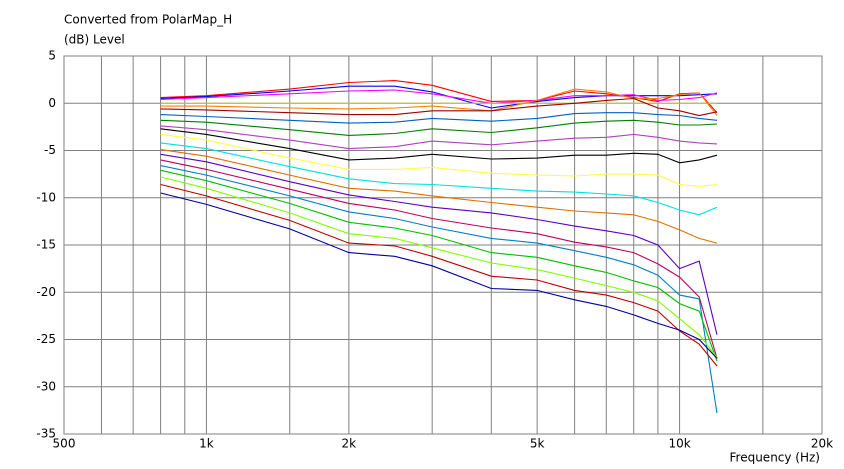 The width and height of the screenshot is (844, 469). I want to click on x-tick-label: 20k, so click(822, 444).